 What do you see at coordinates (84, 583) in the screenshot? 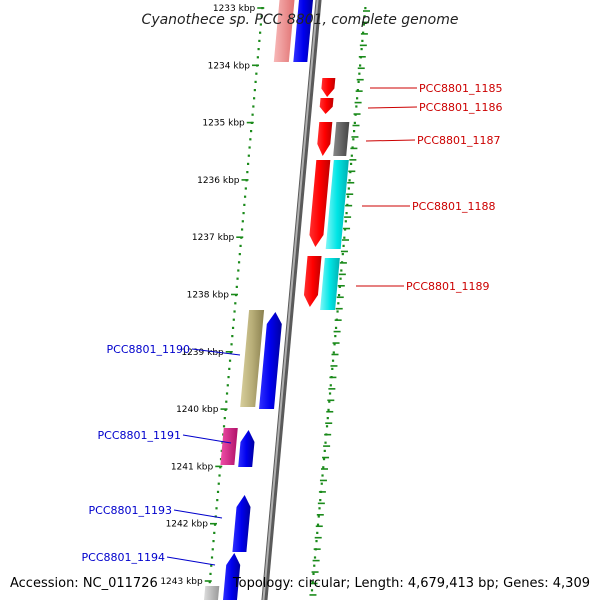
I see `accession-text: Accession: NC_011726` at bounding box center [84, 583].